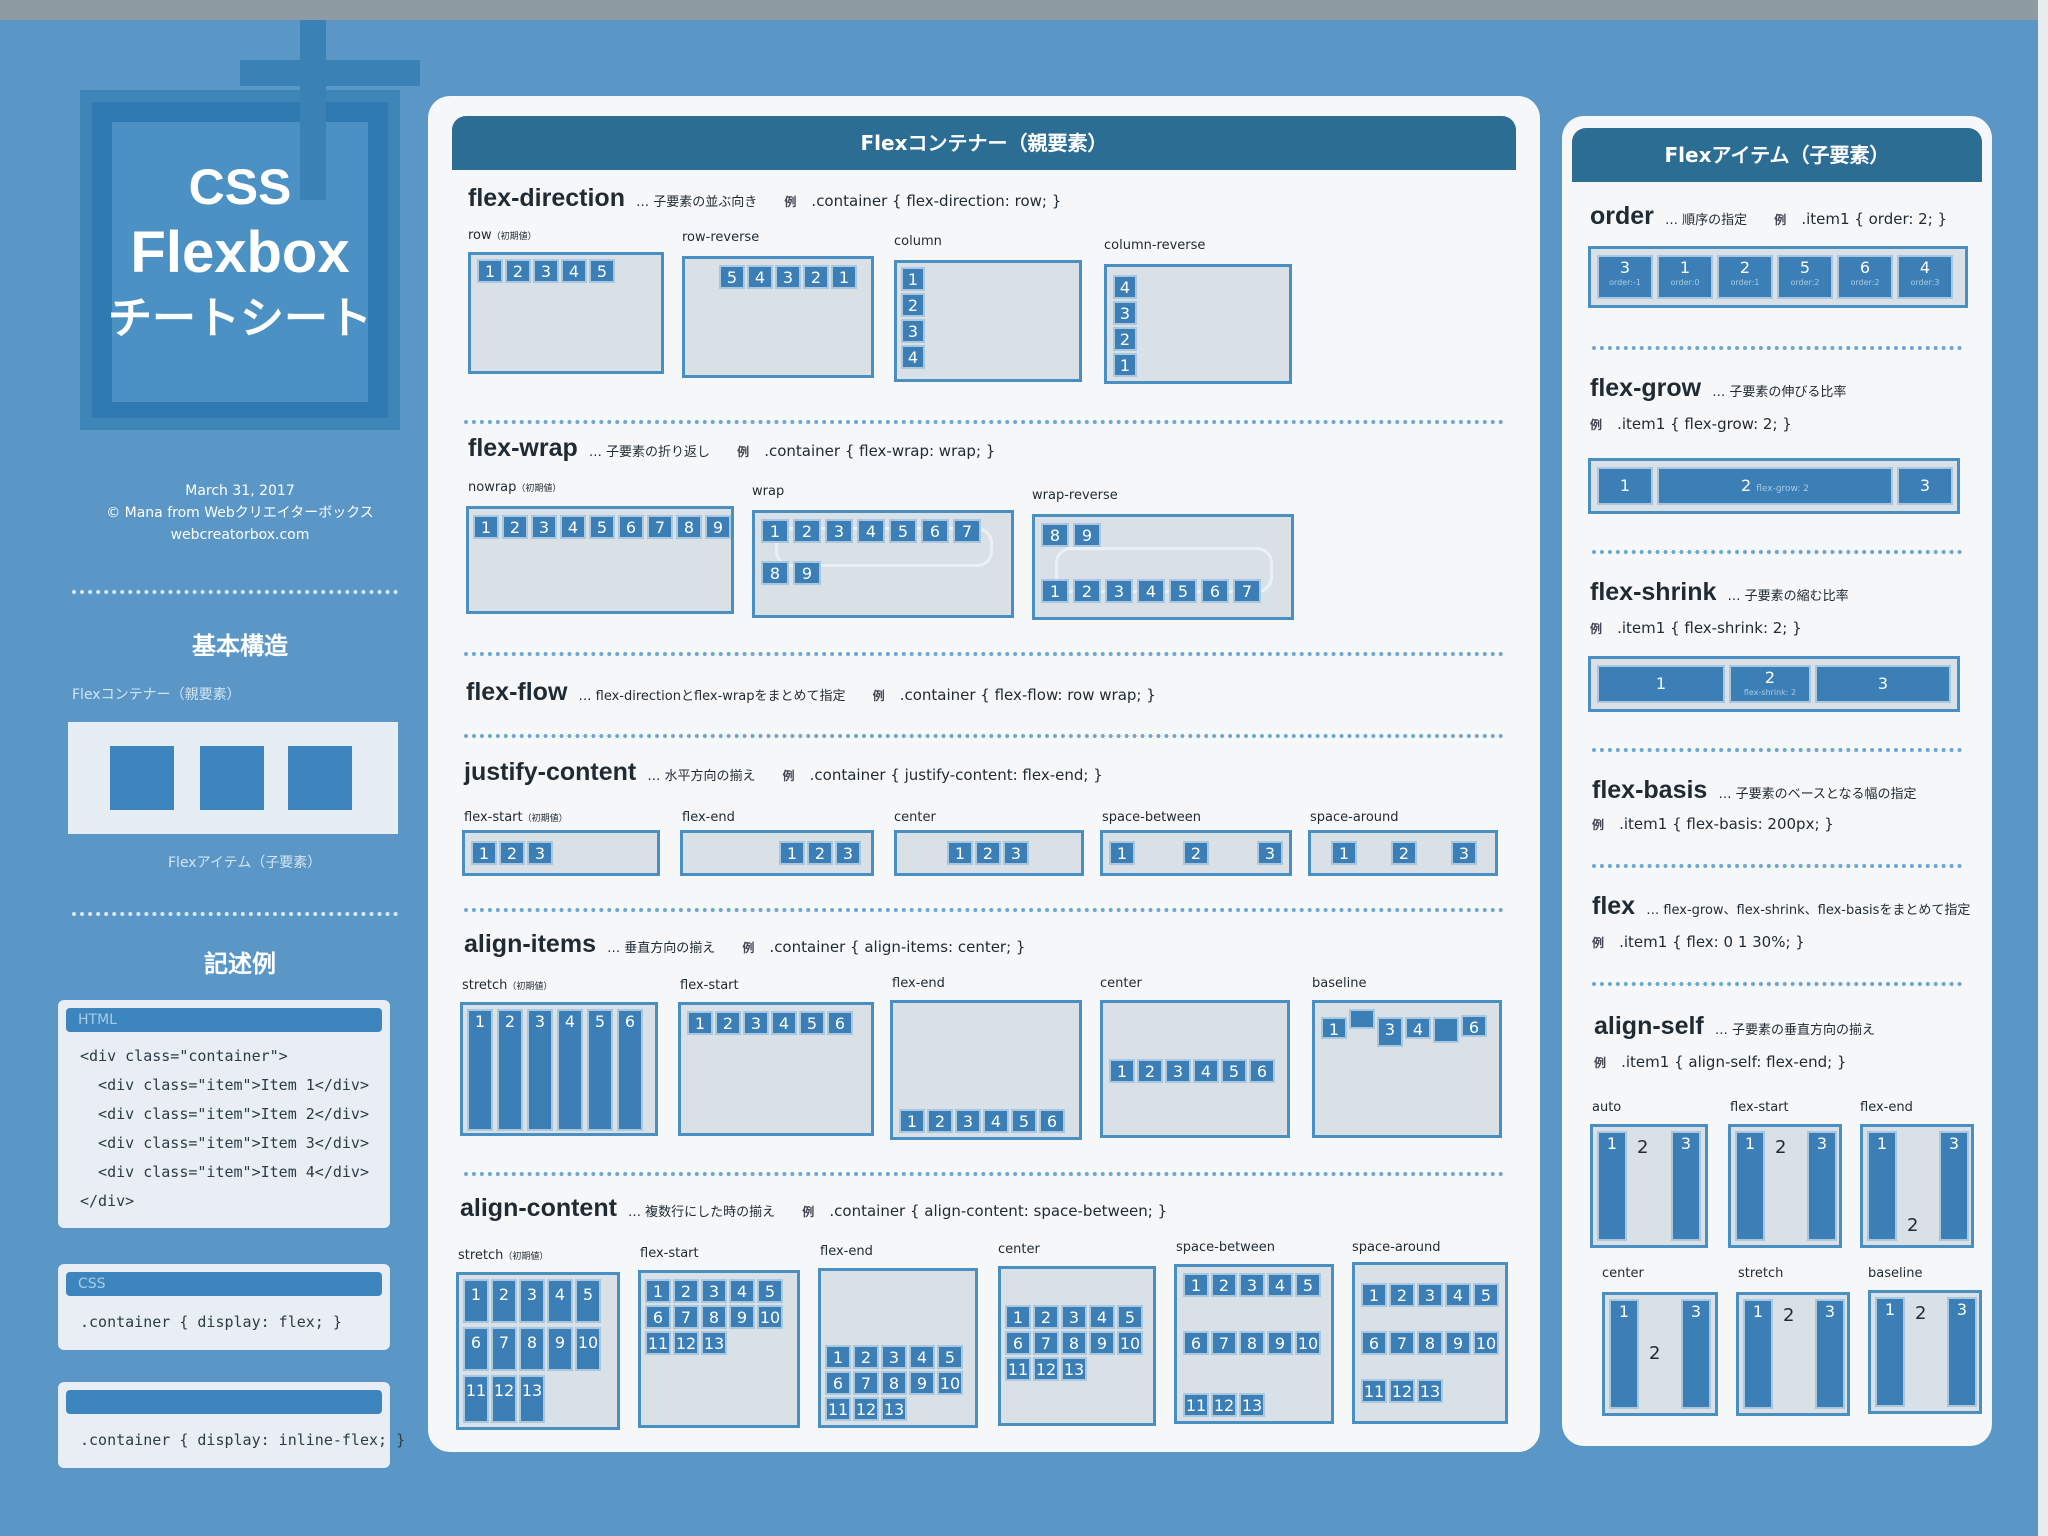  I want to click on property-name: align-items, so click(530, 944).